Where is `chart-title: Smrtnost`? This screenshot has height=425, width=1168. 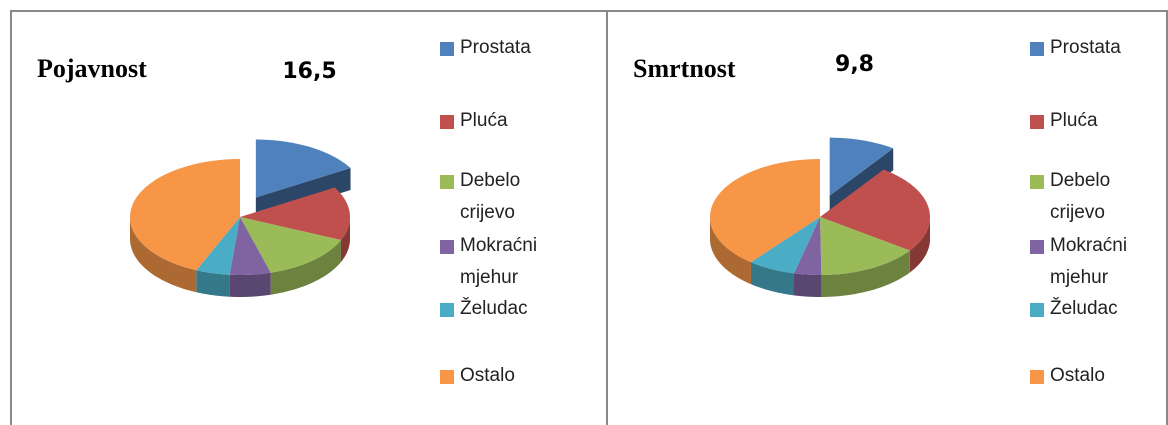 chart-title: Smrtnost is located at coordinates (684, 68).